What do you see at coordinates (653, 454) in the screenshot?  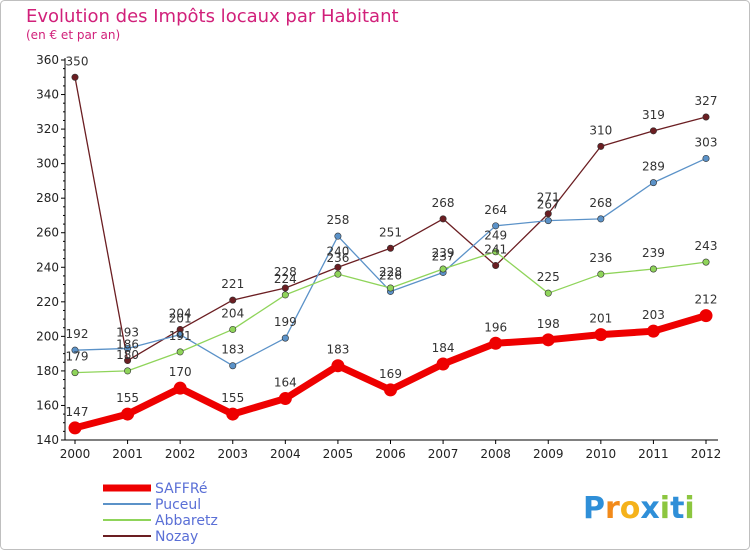 I see `x-tick-label: 2011` at bounding box center [653, 454].